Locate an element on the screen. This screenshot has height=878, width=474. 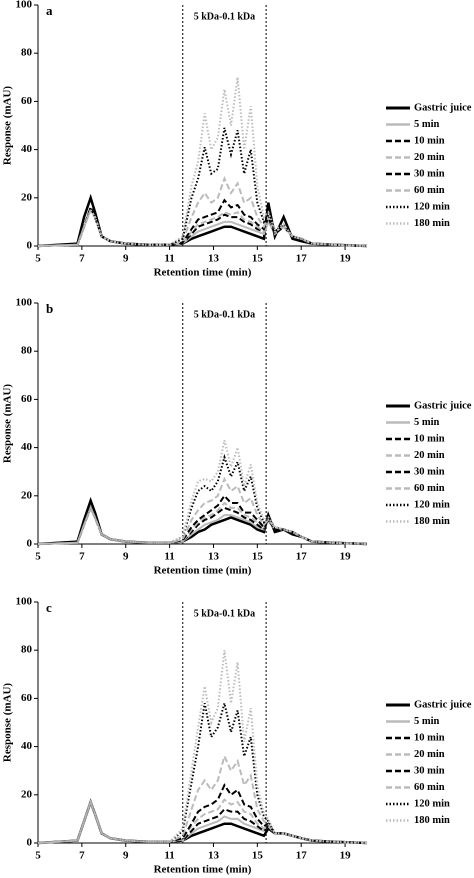
panel-label: a is located at coordinates (49, 10).